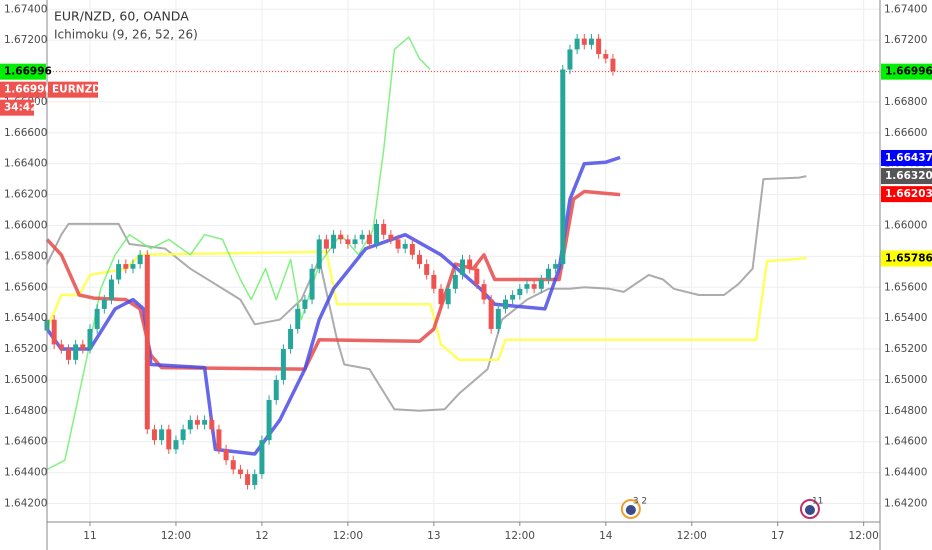  I want to click on y-tick-label: 1.67400, so click(905, 9).